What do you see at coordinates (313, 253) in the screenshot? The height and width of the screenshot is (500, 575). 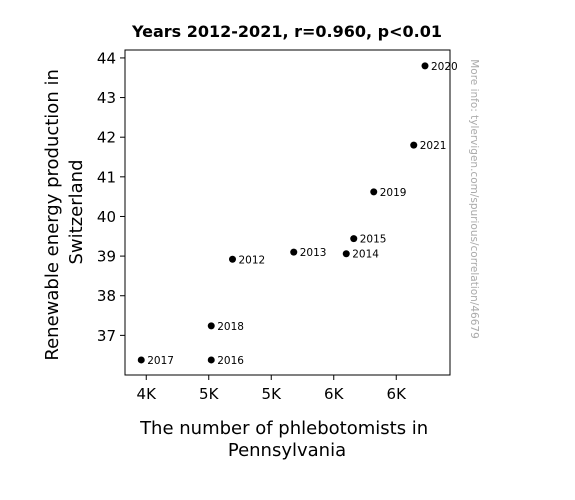 I see `data-point-label: 2013` at bounding box center [313, 253].